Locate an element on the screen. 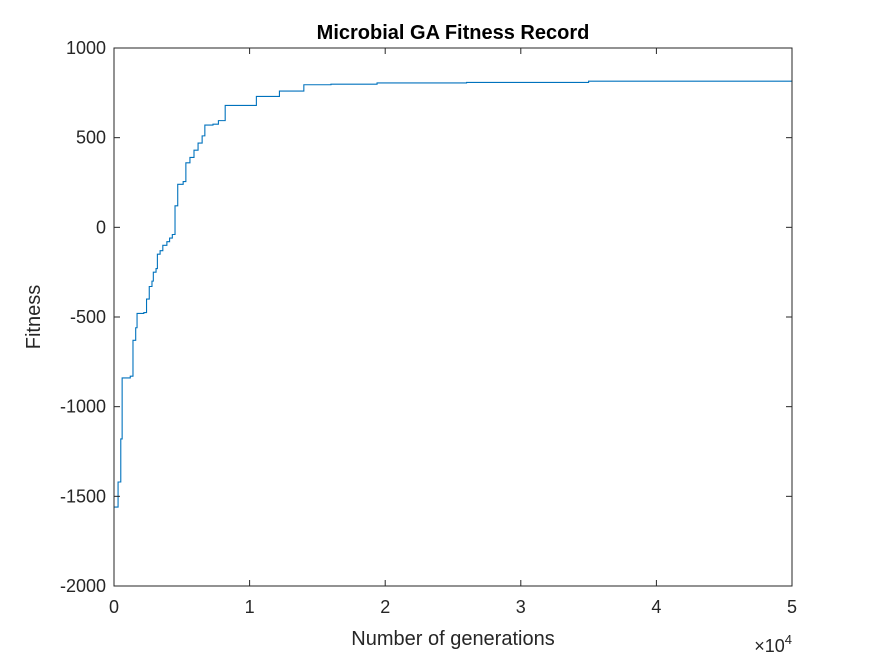 This screenshot has height=656, width=875. x-axis-label: Number of generations is located at coordinates (452, 639).